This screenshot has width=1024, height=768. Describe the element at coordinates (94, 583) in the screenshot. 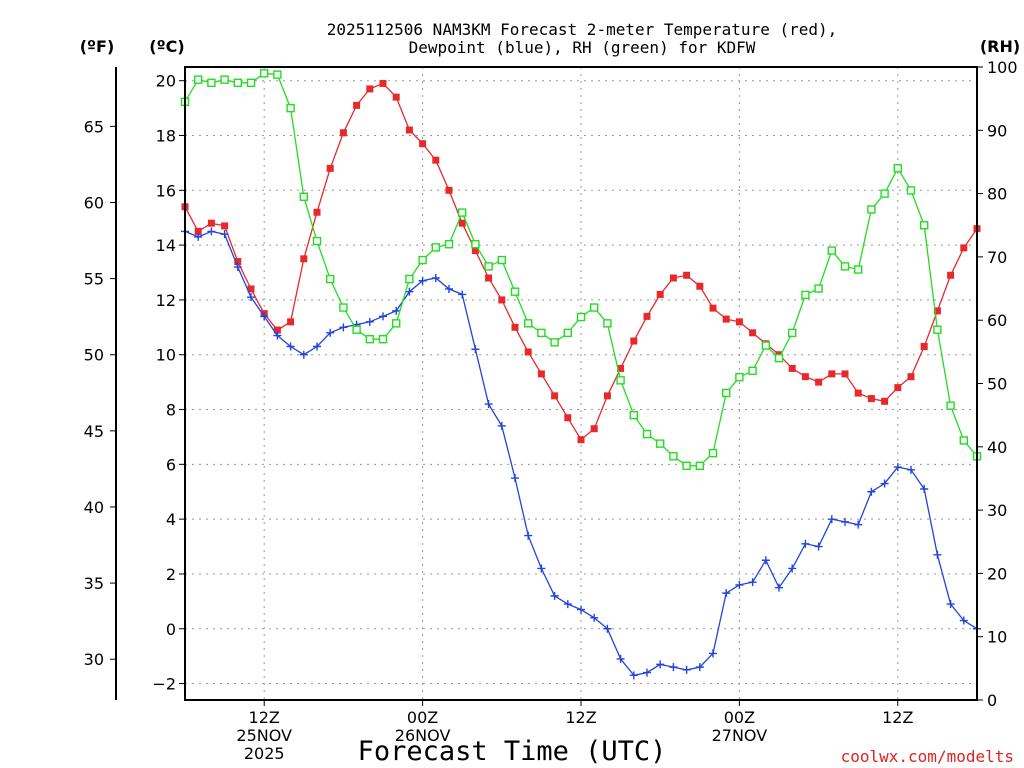

I see `fahrenheit-tick-label: 35` at that location.